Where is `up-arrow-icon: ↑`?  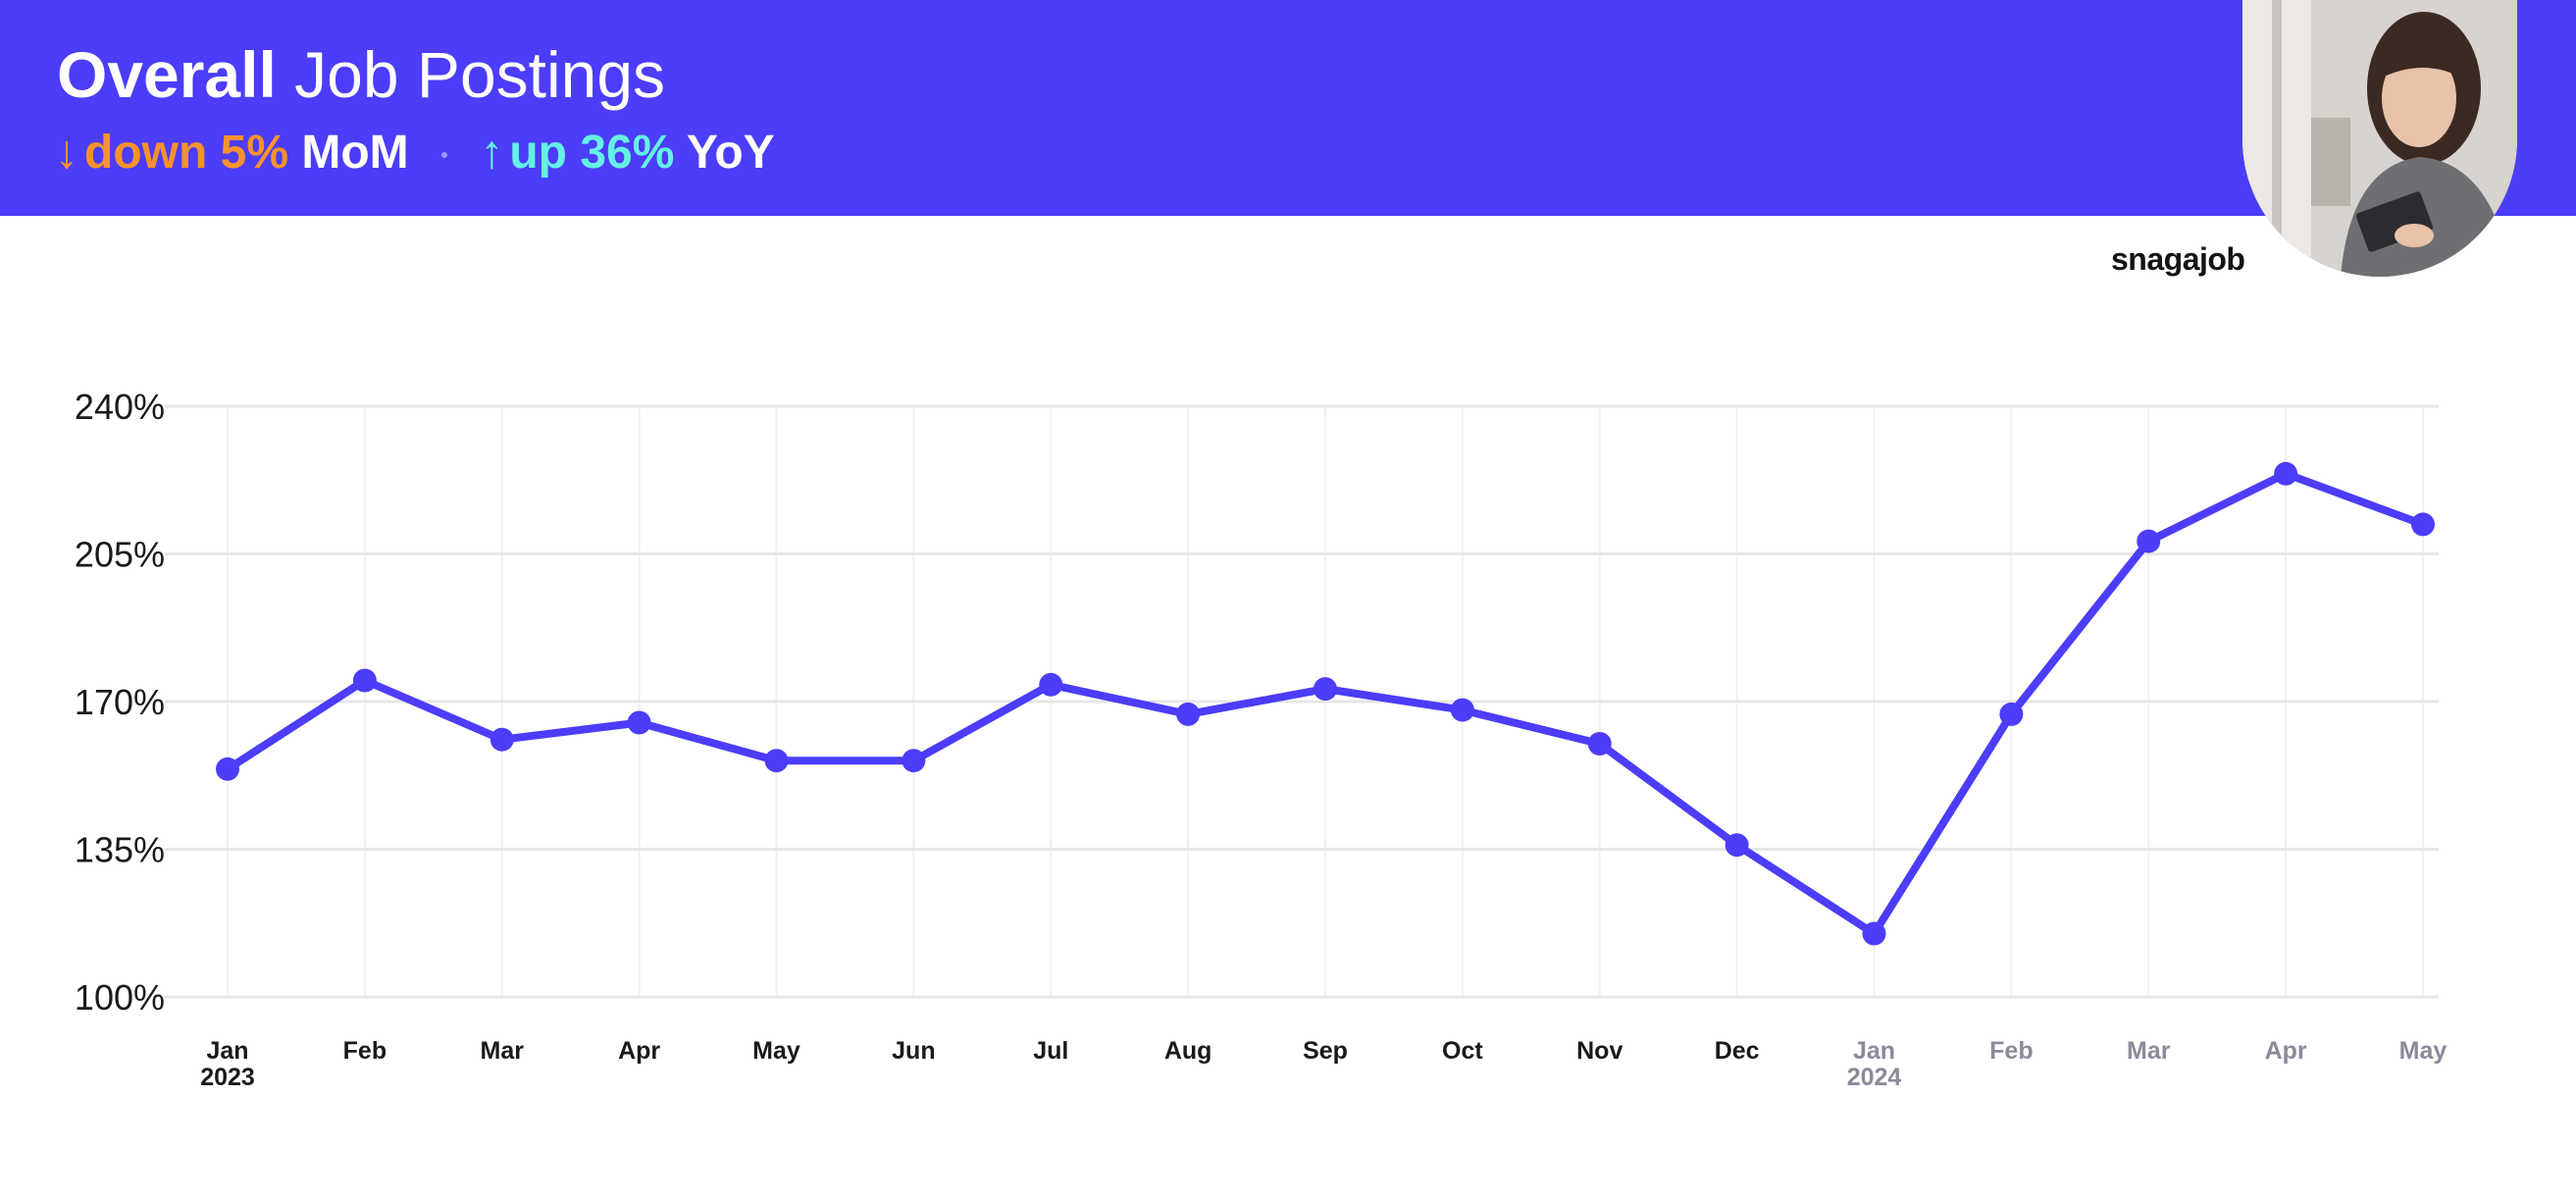
up-arrow-icon: ↑ is located at coordinates (492, 153).